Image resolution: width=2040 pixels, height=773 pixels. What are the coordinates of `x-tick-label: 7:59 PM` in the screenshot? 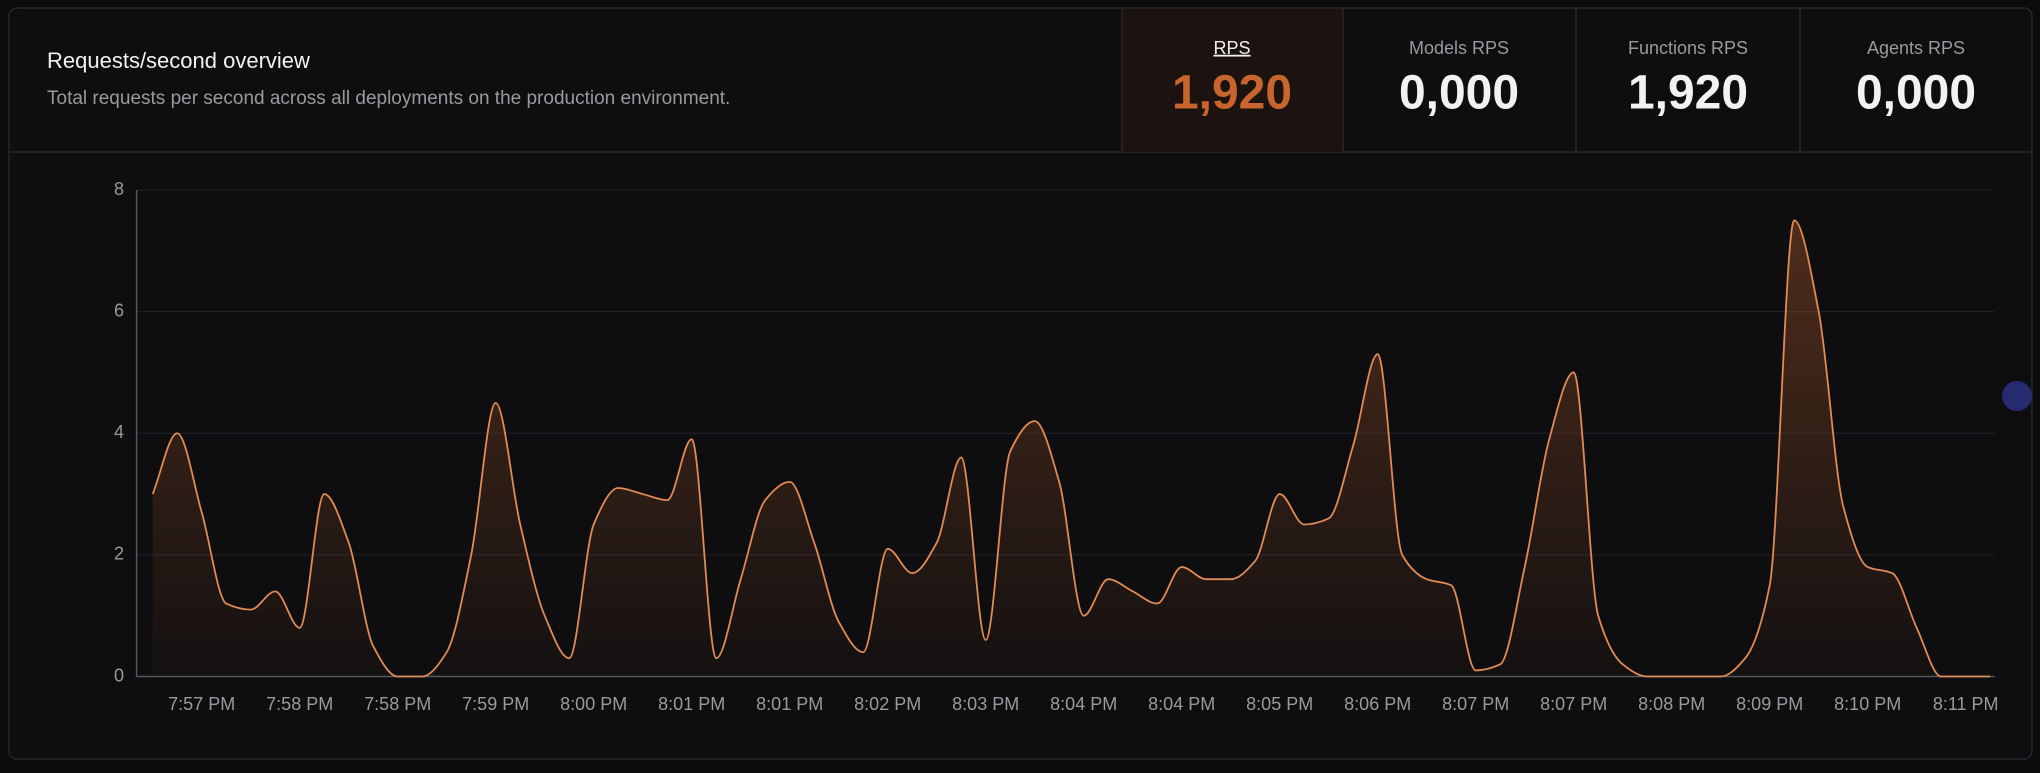 It's located at (495, 704).